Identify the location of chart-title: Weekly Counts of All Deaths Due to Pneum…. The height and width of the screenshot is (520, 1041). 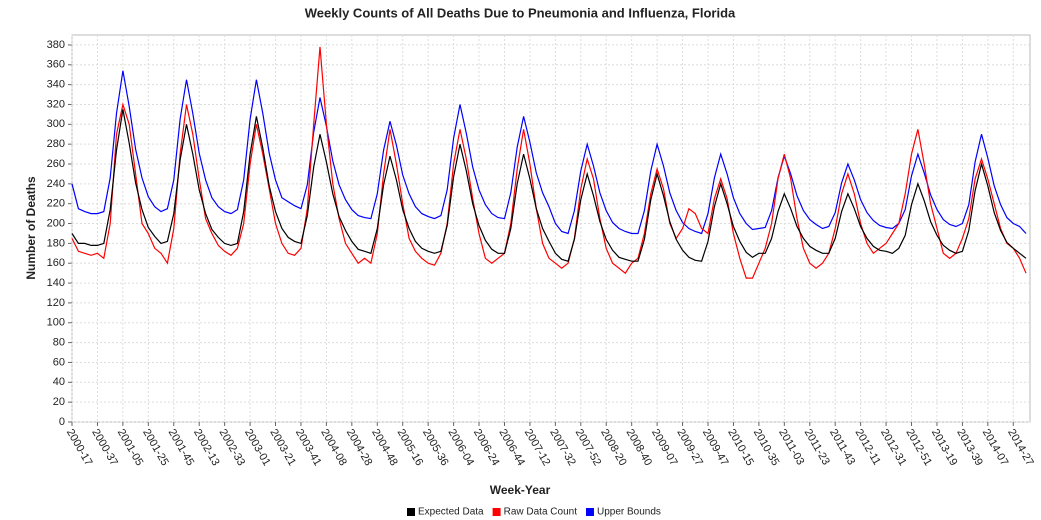
(520, 12).